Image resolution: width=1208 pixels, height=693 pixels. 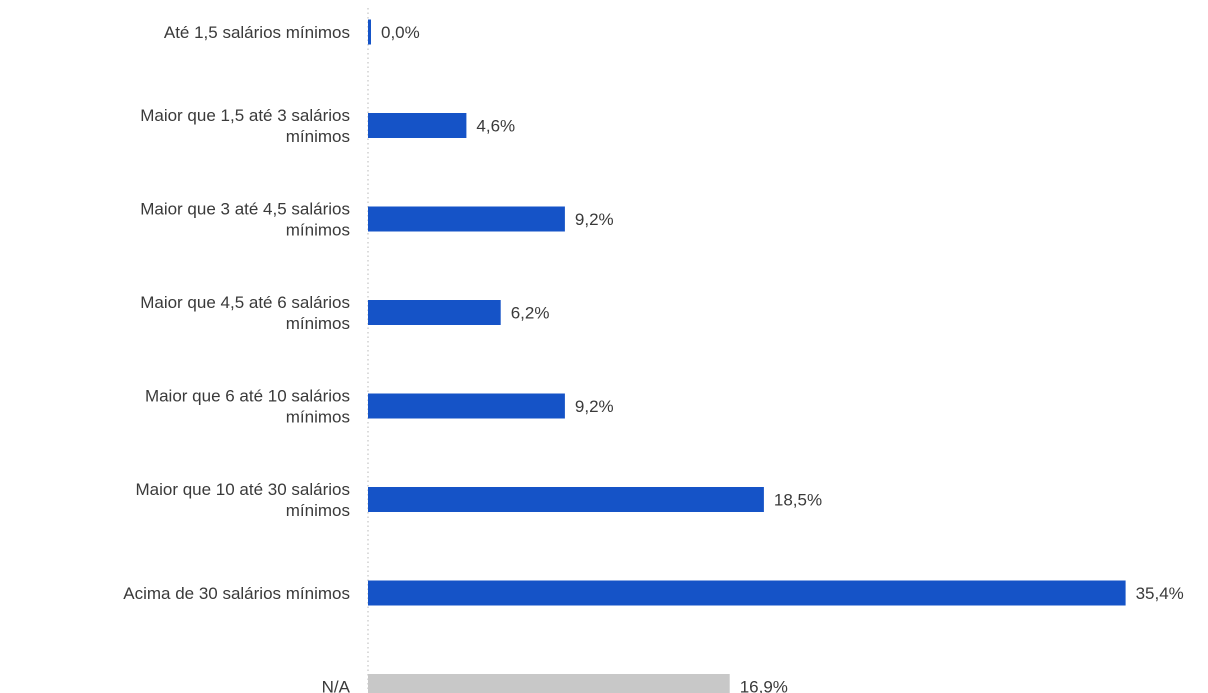 What do you see at coordinates (594, 406) in the screenshot?
I see `value-label-5: 9,2%` at bounding box center [594, 406].